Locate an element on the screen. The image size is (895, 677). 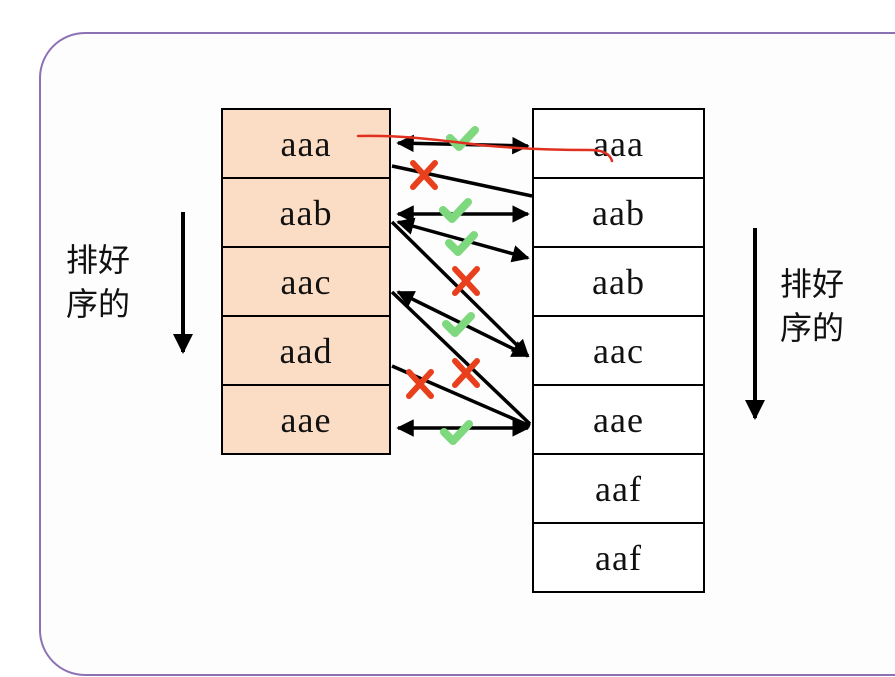
compare-line-aaa-aab is located at coordinates (462, 181).